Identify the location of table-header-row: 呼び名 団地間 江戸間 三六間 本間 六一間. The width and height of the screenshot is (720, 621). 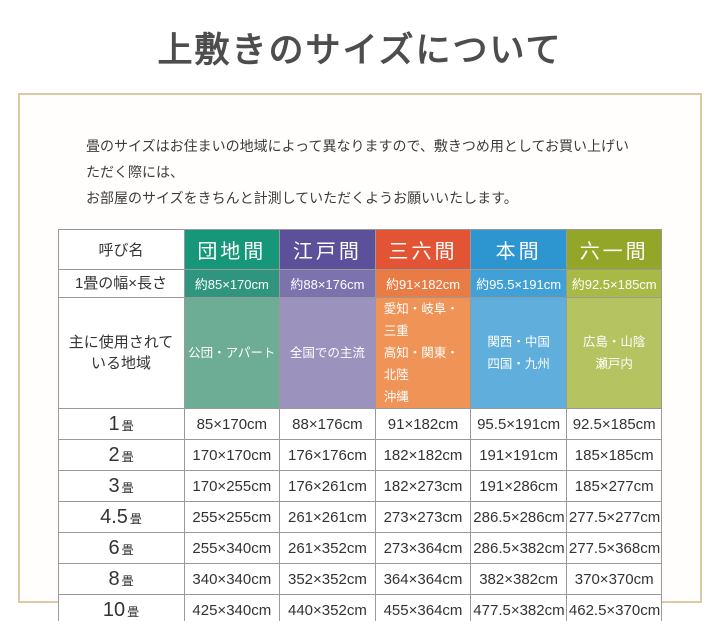
(360, 249).